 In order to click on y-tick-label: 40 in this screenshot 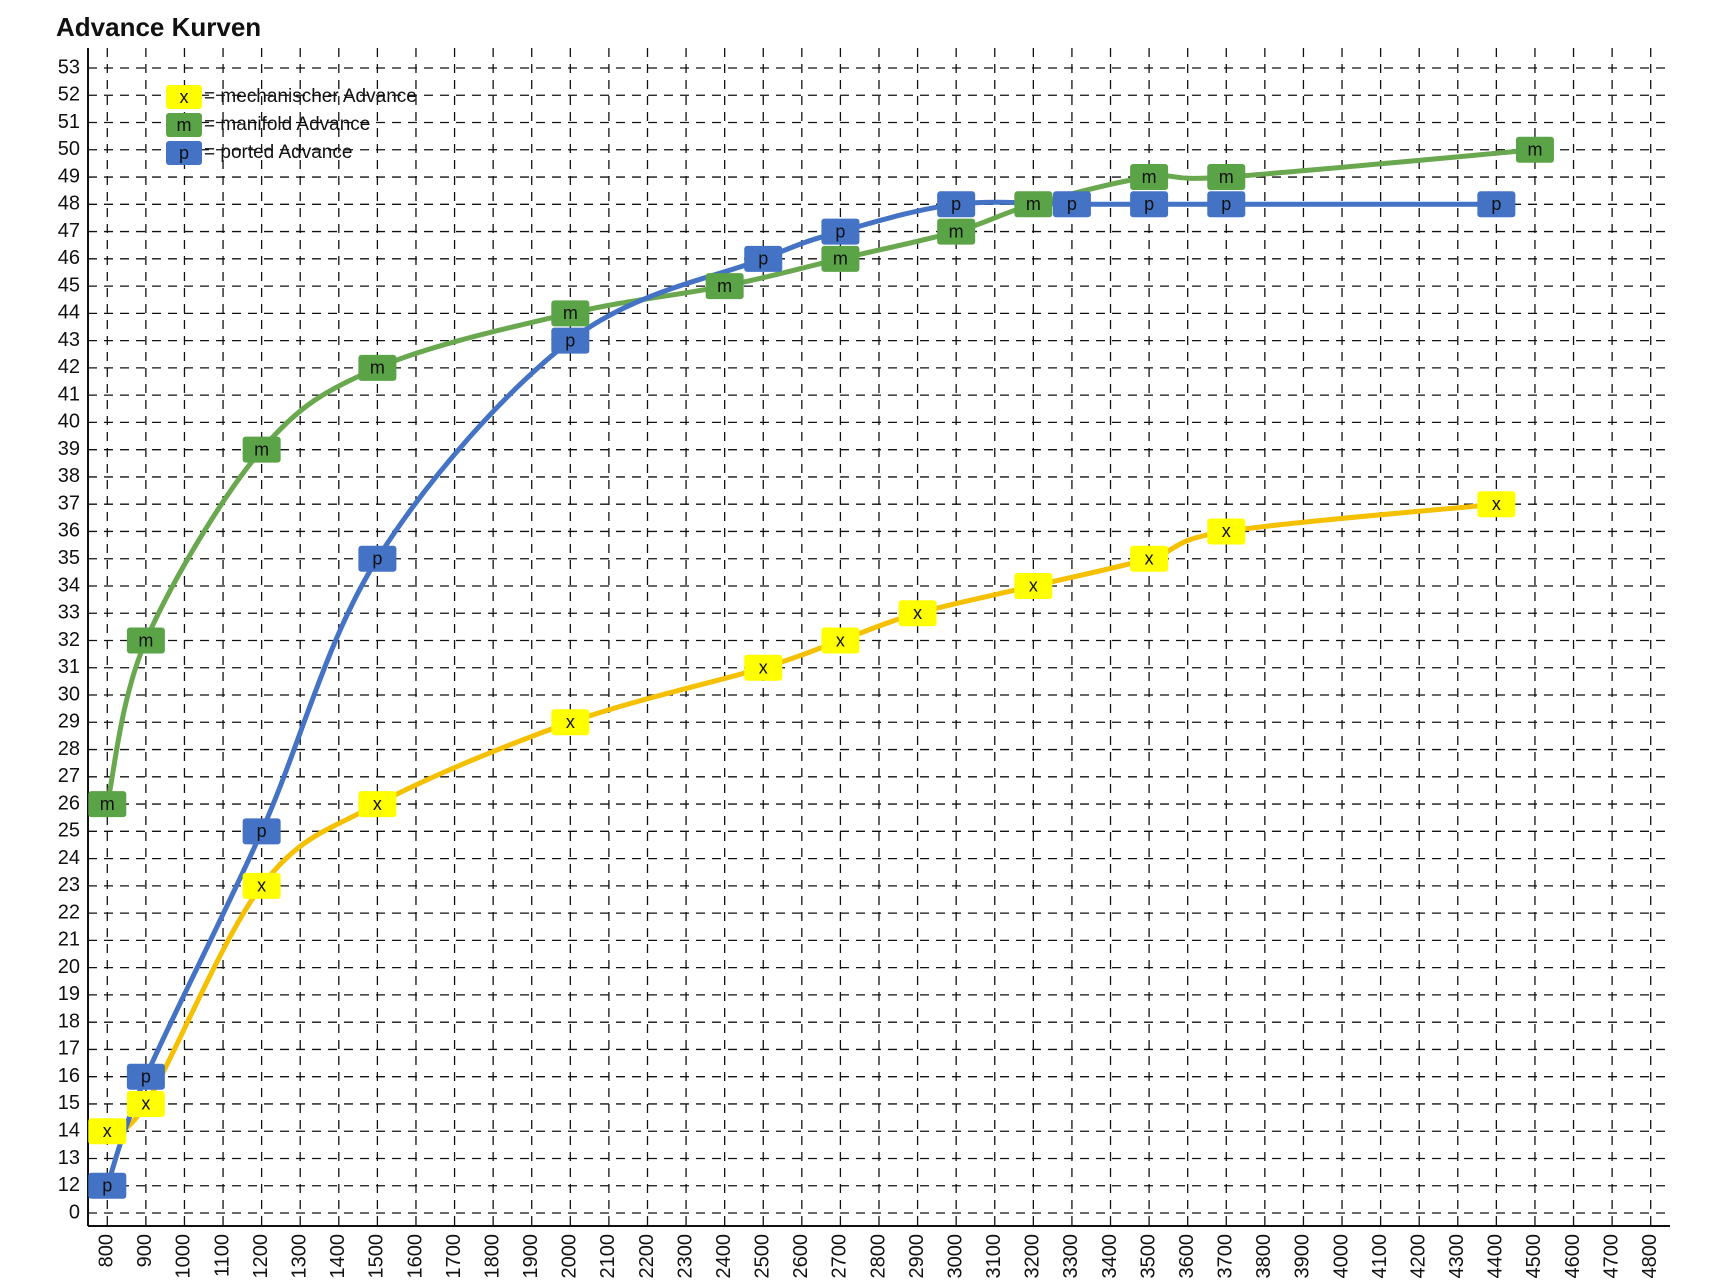, I will do `click(69, 422)`.